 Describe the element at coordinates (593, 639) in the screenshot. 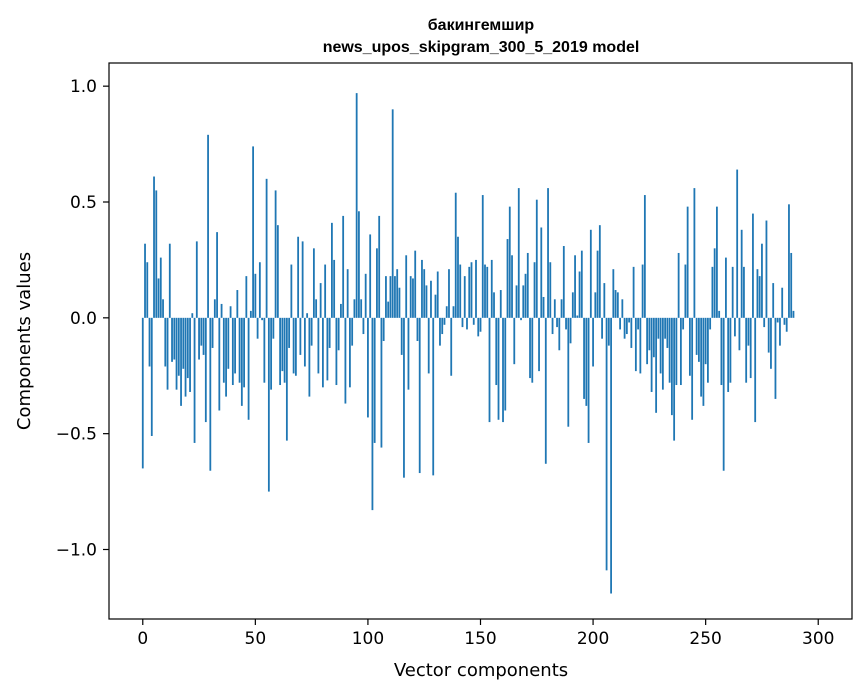

I see `x-tick-label: 200` at that location.